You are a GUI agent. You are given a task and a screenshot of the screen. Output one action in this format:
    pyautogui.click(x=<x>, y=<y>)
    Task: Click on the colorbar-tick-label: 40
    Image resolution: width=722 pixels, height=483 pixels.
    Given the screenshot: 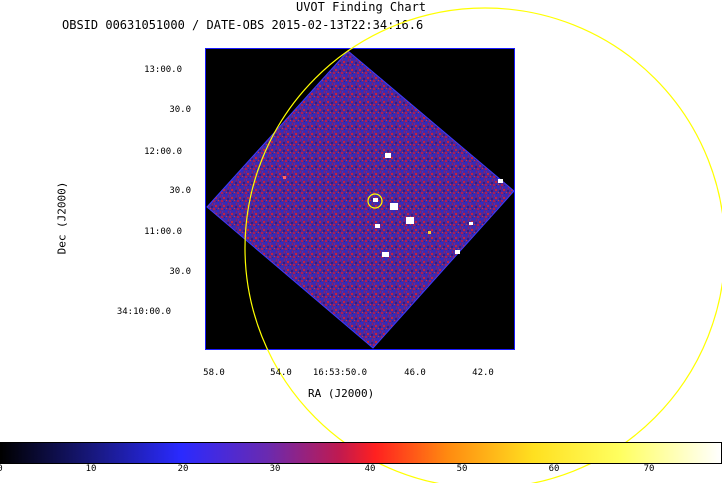 What is the action you would take?
    pyautogui.click(x=370, y=469)
    